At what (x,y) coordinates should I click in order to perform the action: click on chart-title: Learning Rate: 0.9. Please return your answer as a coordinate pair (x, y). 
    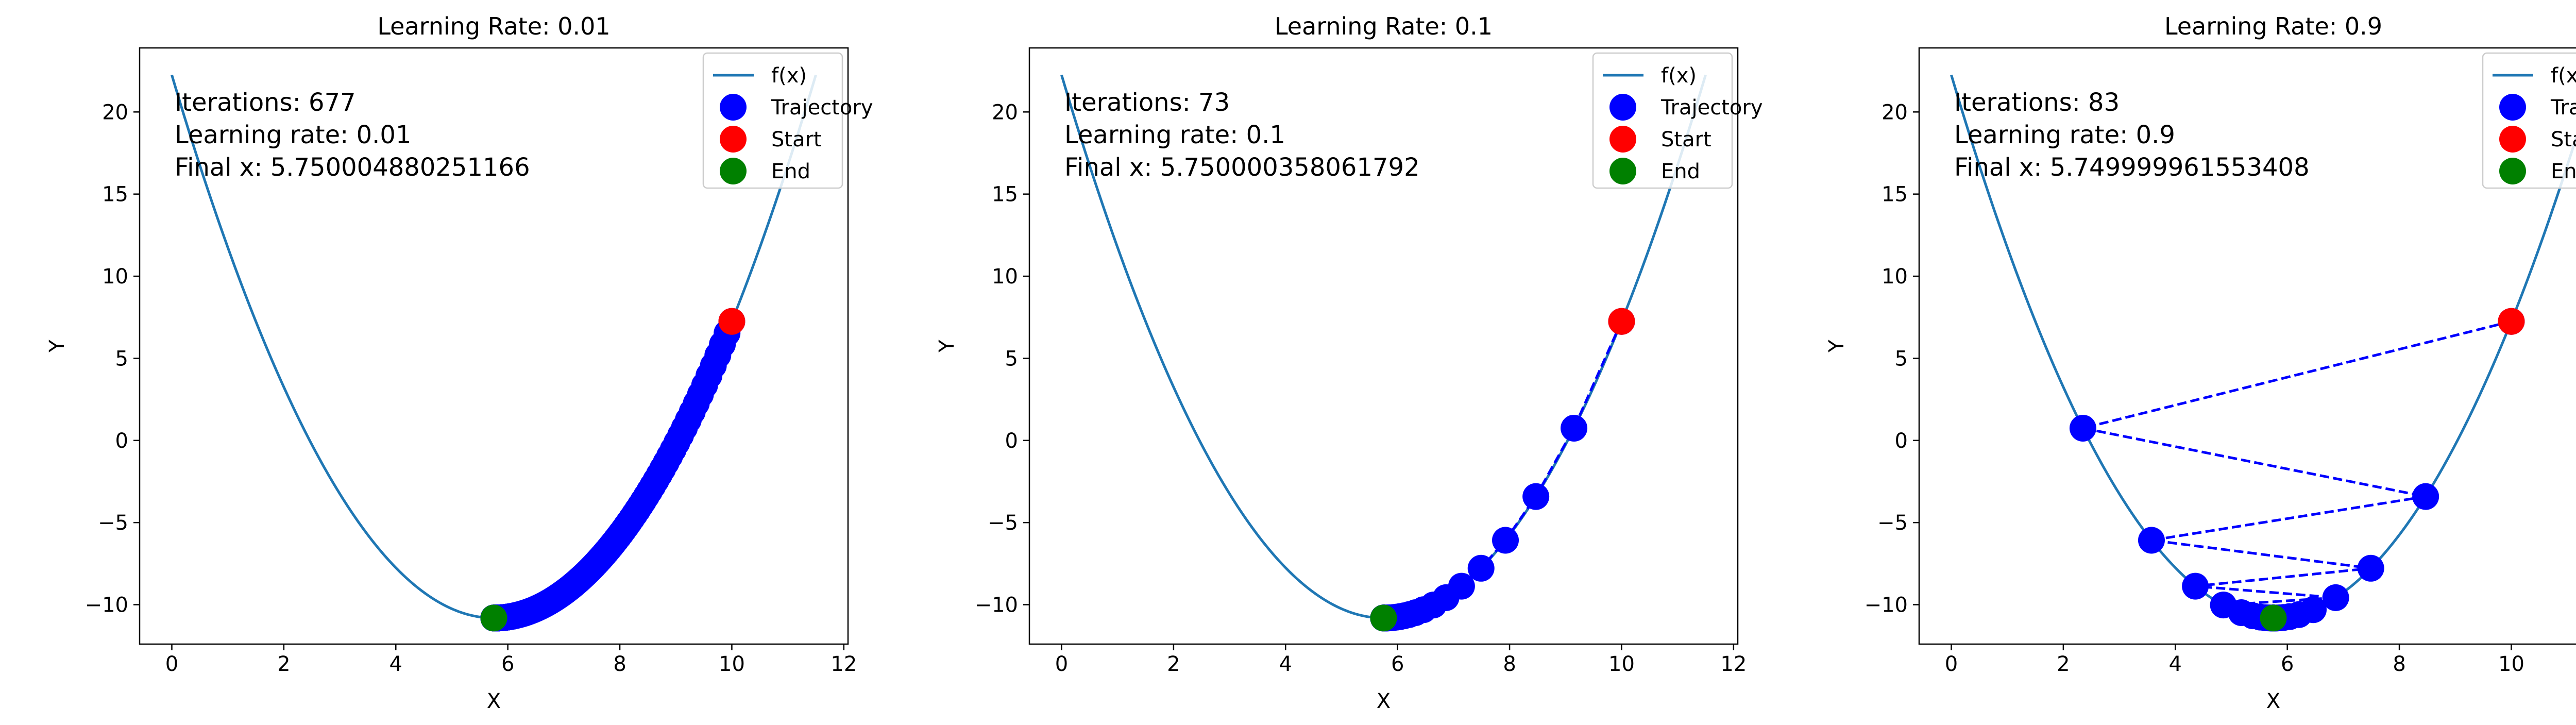
    Looking at the image, I should click on (2273, 26).